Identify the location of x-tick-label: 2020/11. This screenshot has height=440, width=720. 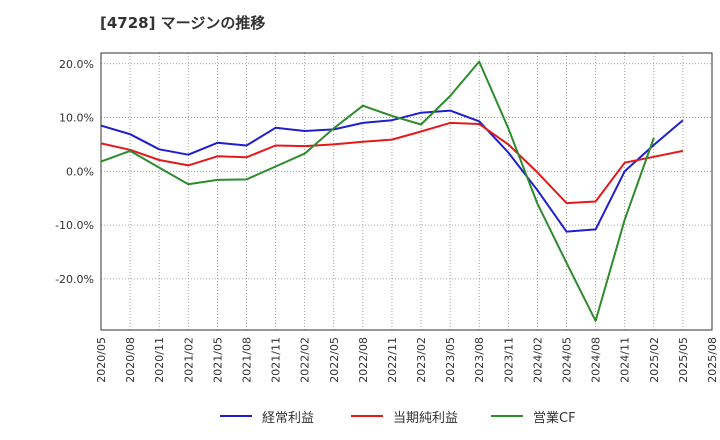
(159, 360).